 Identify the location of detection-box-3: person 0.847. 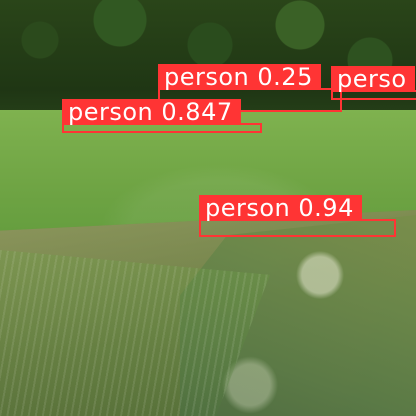
(162, 116).